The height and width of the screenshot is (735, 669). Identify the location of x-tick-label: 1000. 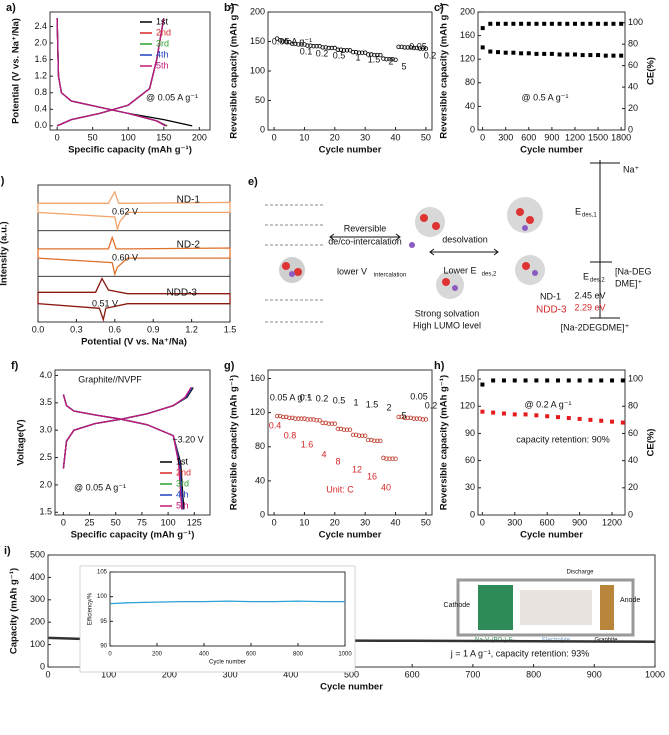
(655, 674).